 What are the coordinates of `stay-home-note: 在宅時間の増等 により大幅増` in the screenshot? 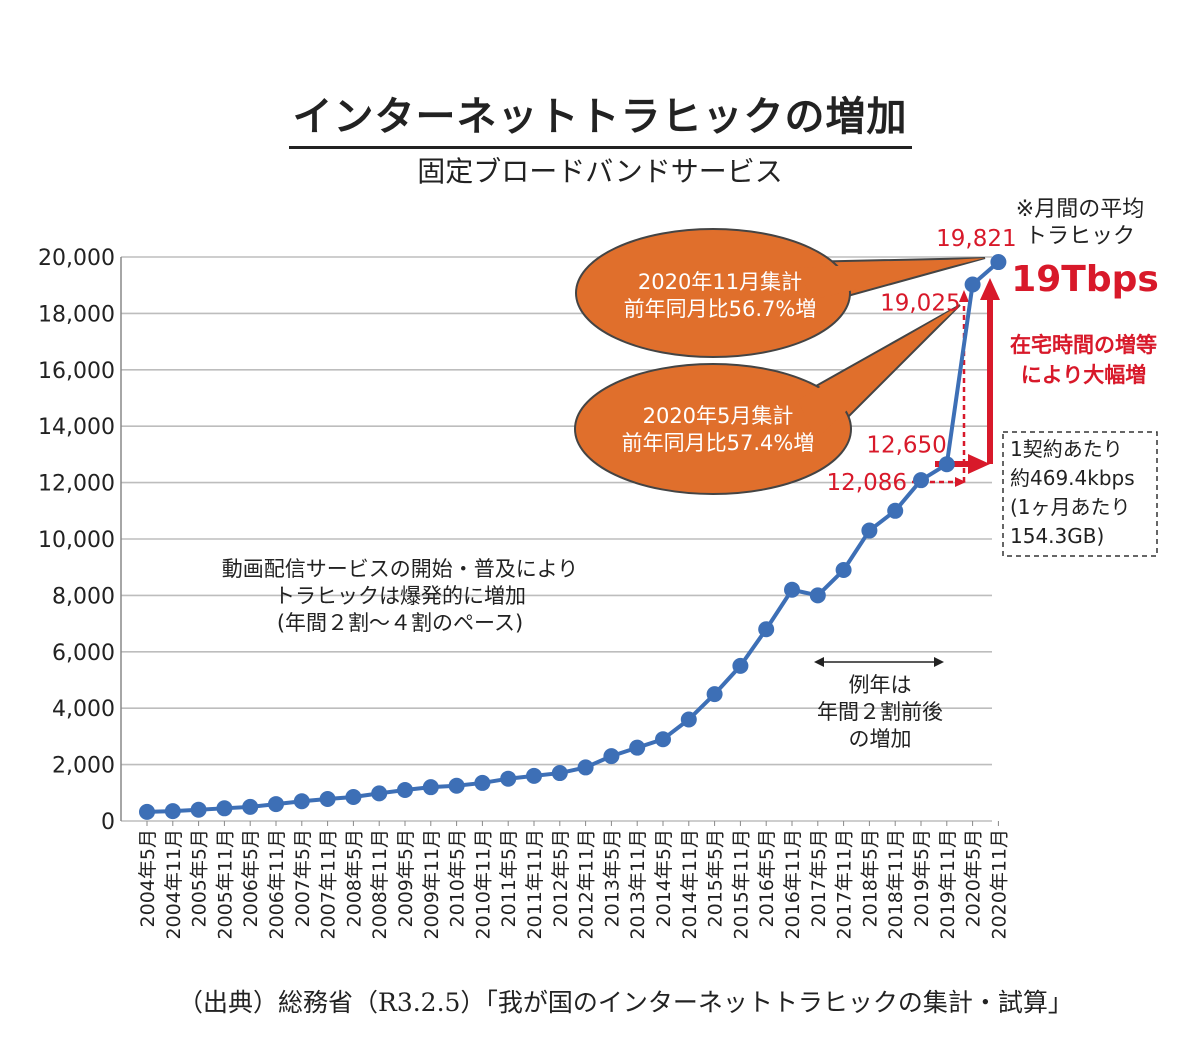 It's located at (1083, 360).